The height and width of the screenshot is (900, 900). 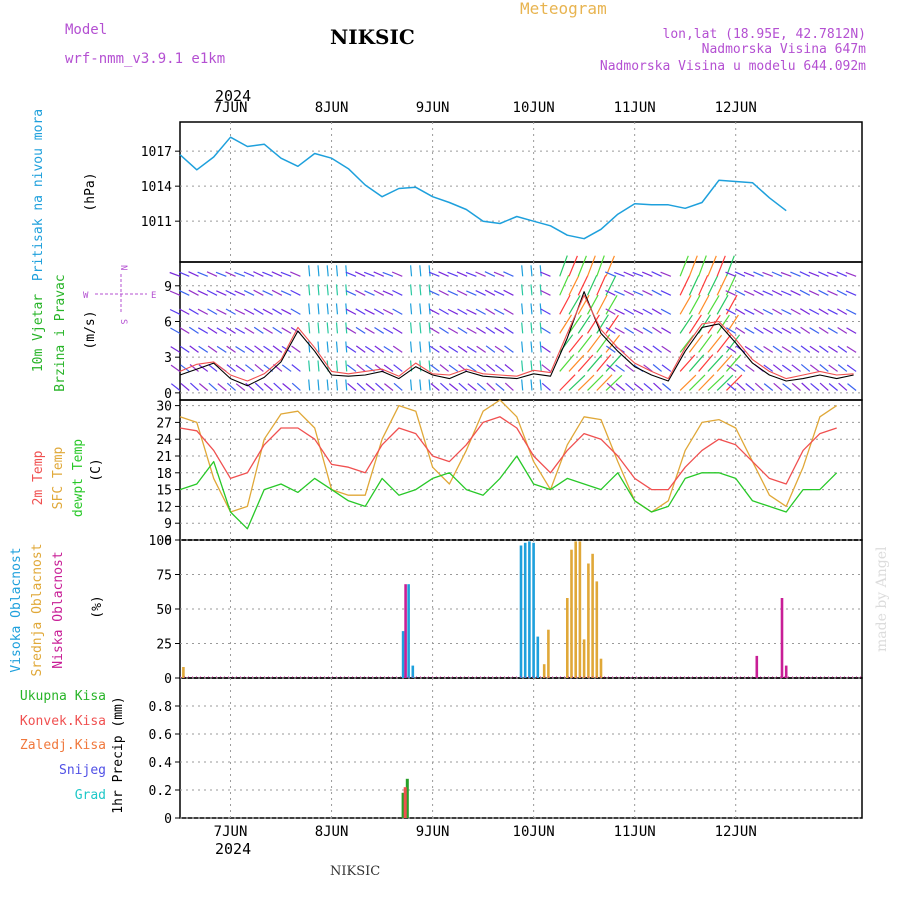 What do you see at coordinates (160, 735) in the screenshot?
I see `ytick-label: 0.6` at bounding box center [160, 735].